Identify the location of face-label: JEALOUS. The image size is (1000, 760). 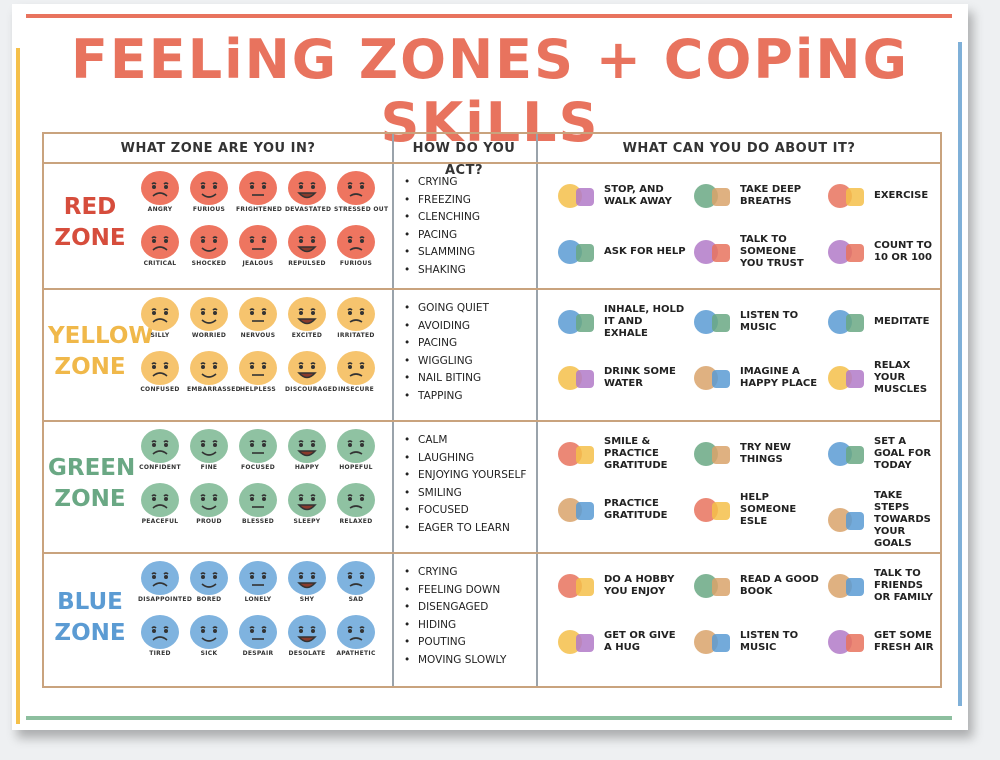
(258, 263).